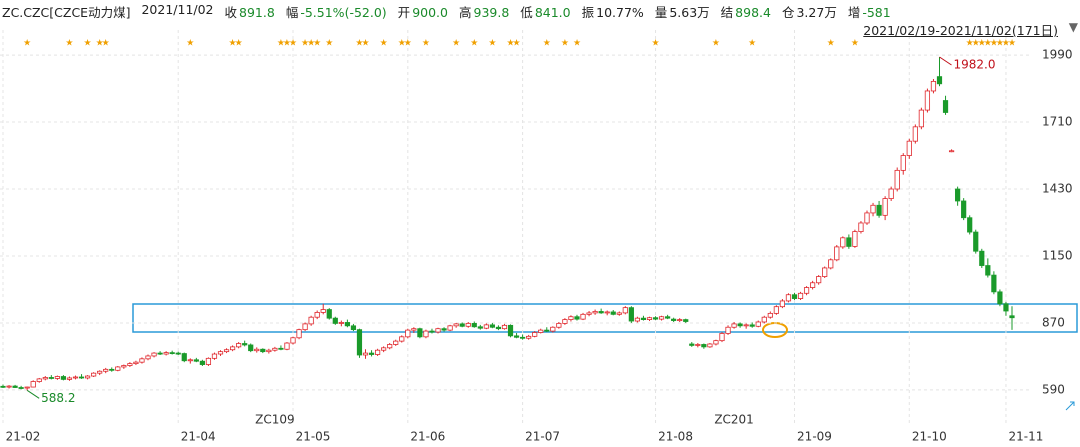  Describe the element at coordinates (1057, 55) in the screenshot. I see `y-tick-label: 1990` at that location.